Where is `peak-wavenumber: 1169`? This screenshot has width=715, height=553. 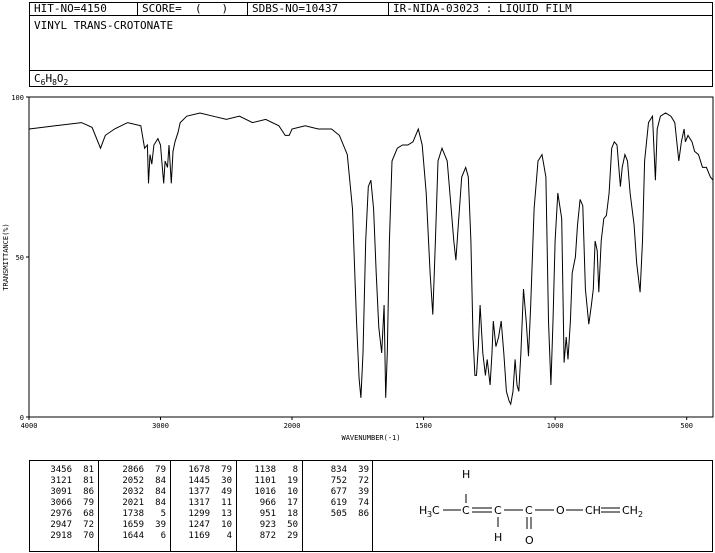
peak-wavenumber: 1169 is located at coordinates (199, 536).